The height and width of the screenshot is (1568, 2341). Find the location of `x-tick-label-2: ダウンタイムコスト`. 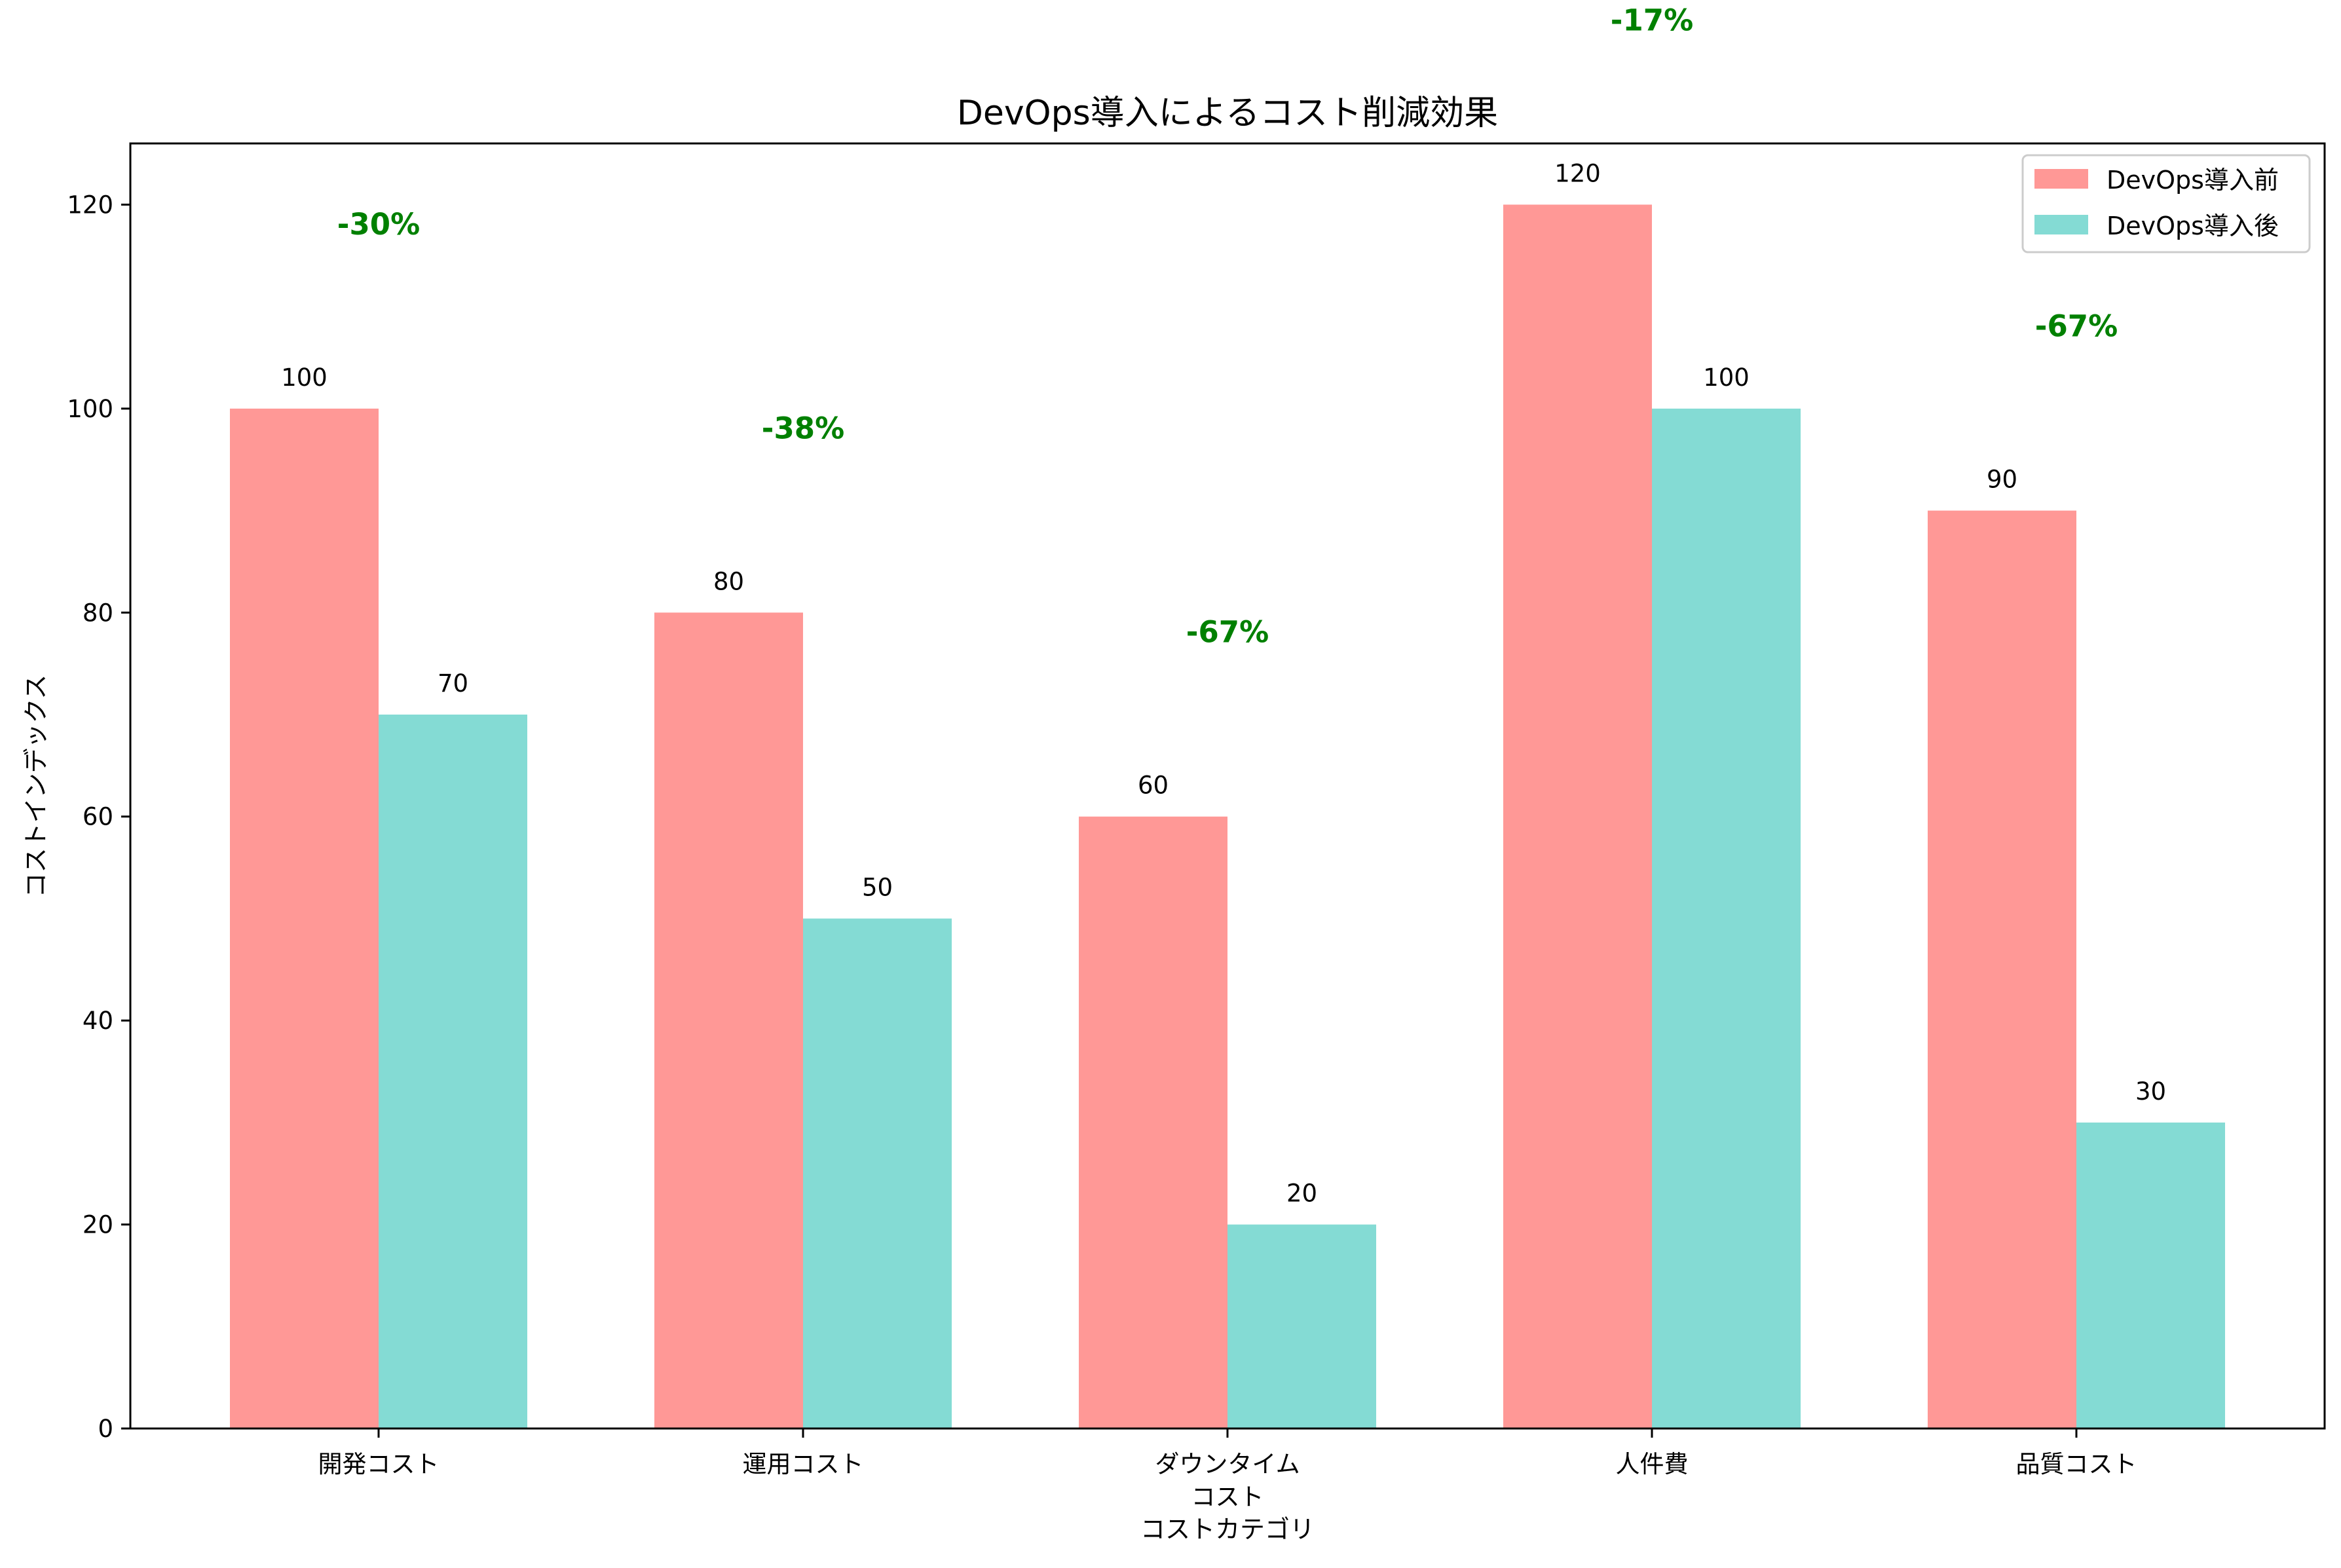

x-tick-label-2: ダウンタイムコスト is located at coordinates (1228, 1480).